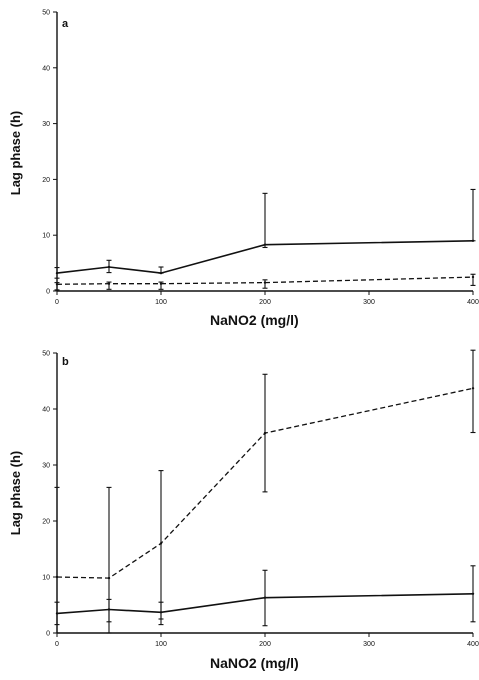 Image resolution: width=479 pixels, height=680 pixels. Describe the element at coordinates (65, 24) in the screenshot. I see `panel-a-label: a` at that location.